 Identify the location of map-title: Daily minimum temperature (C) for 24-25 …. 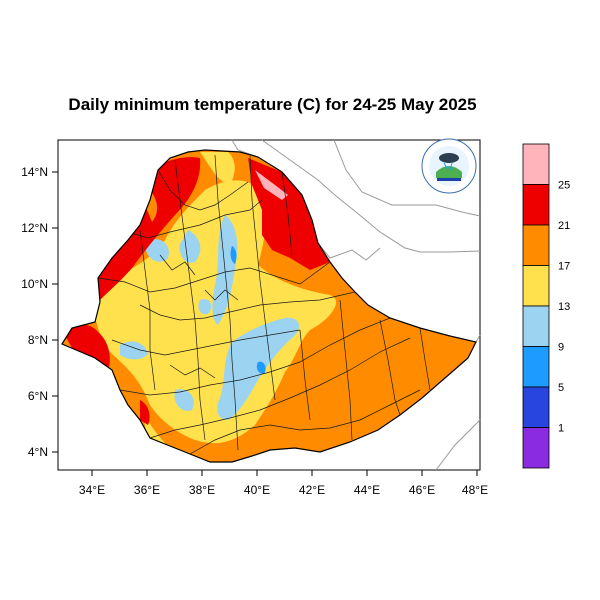
(272, 104).